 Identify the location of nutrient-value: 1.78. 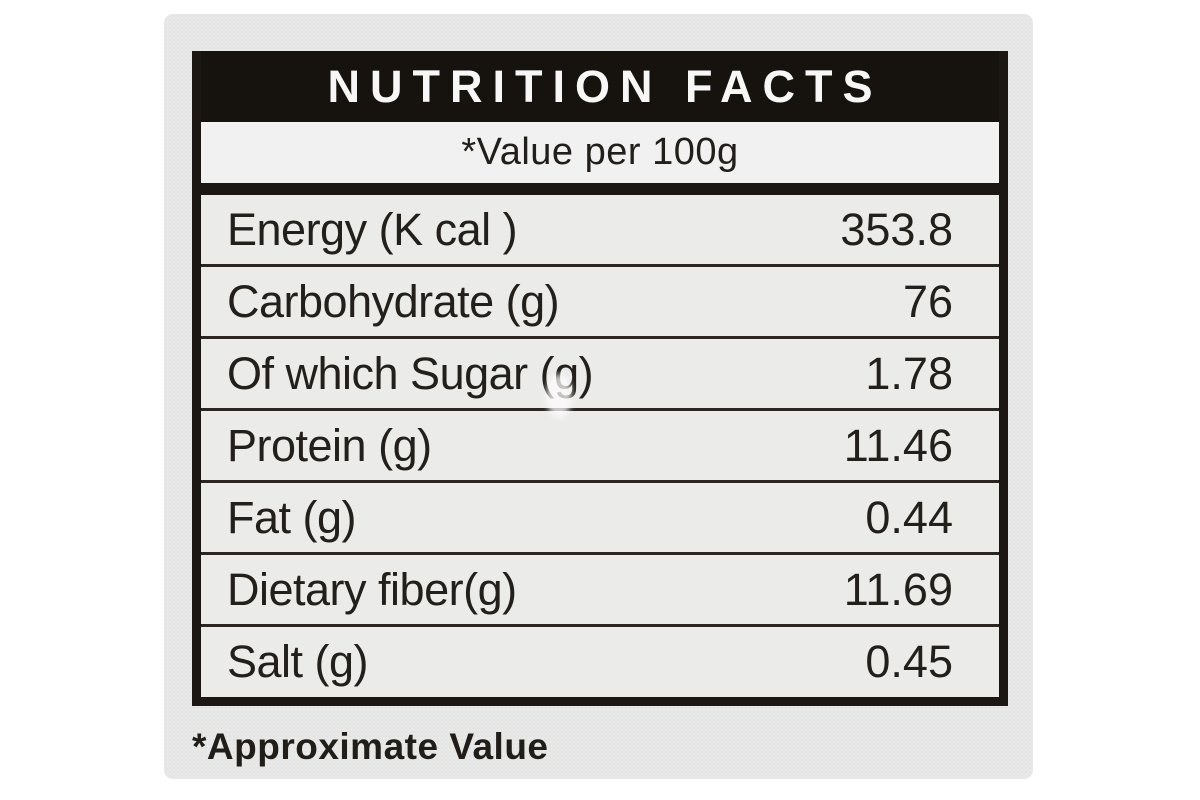
(909, 373).